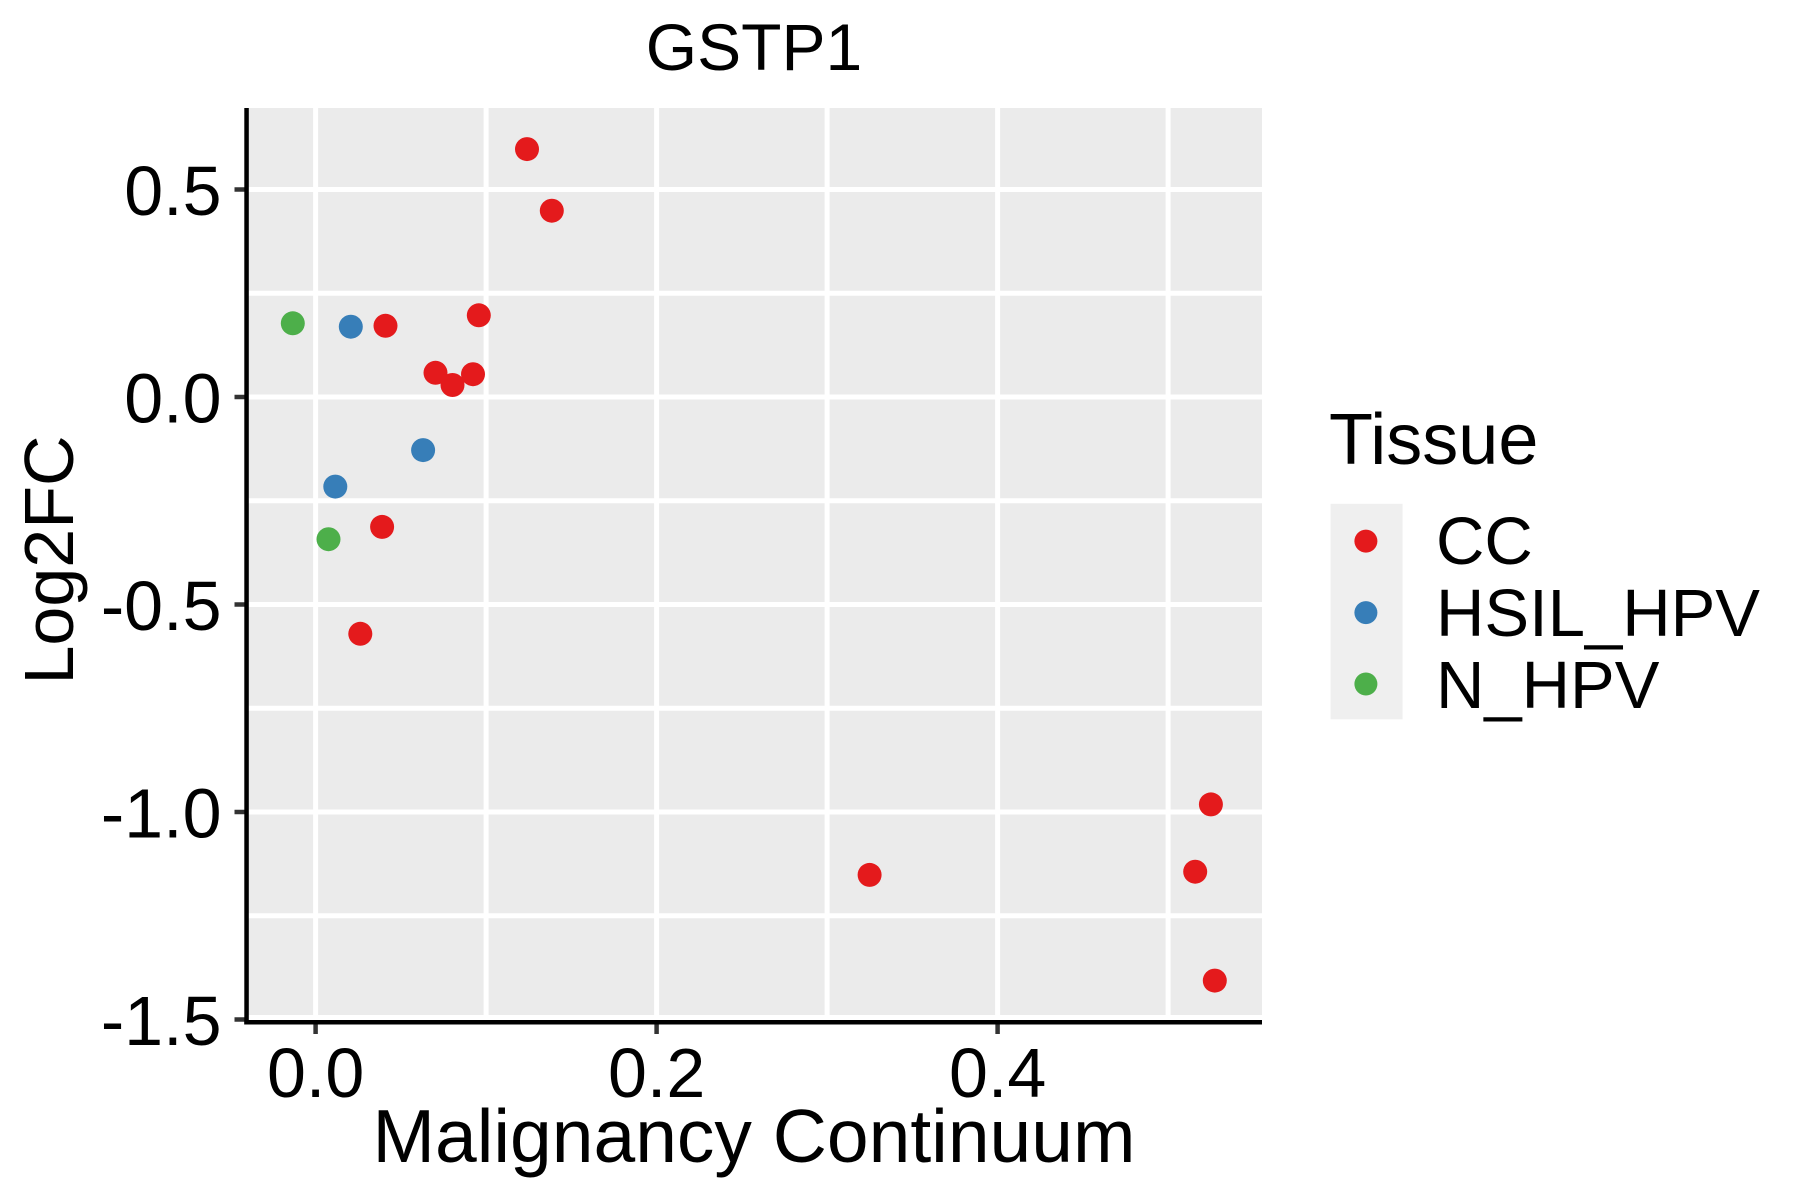 This screenshot has width=1800, height=1200. What do you see at coordinates (656, 1073) in the screenshot?
I see `svg-text: 0.2` at bounding box center [656, 1073].